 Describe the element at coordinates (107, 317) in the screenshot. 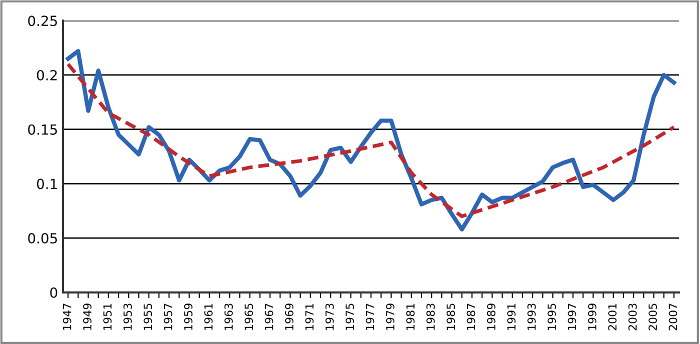

I see `x-tick-label: 1951` at that location.